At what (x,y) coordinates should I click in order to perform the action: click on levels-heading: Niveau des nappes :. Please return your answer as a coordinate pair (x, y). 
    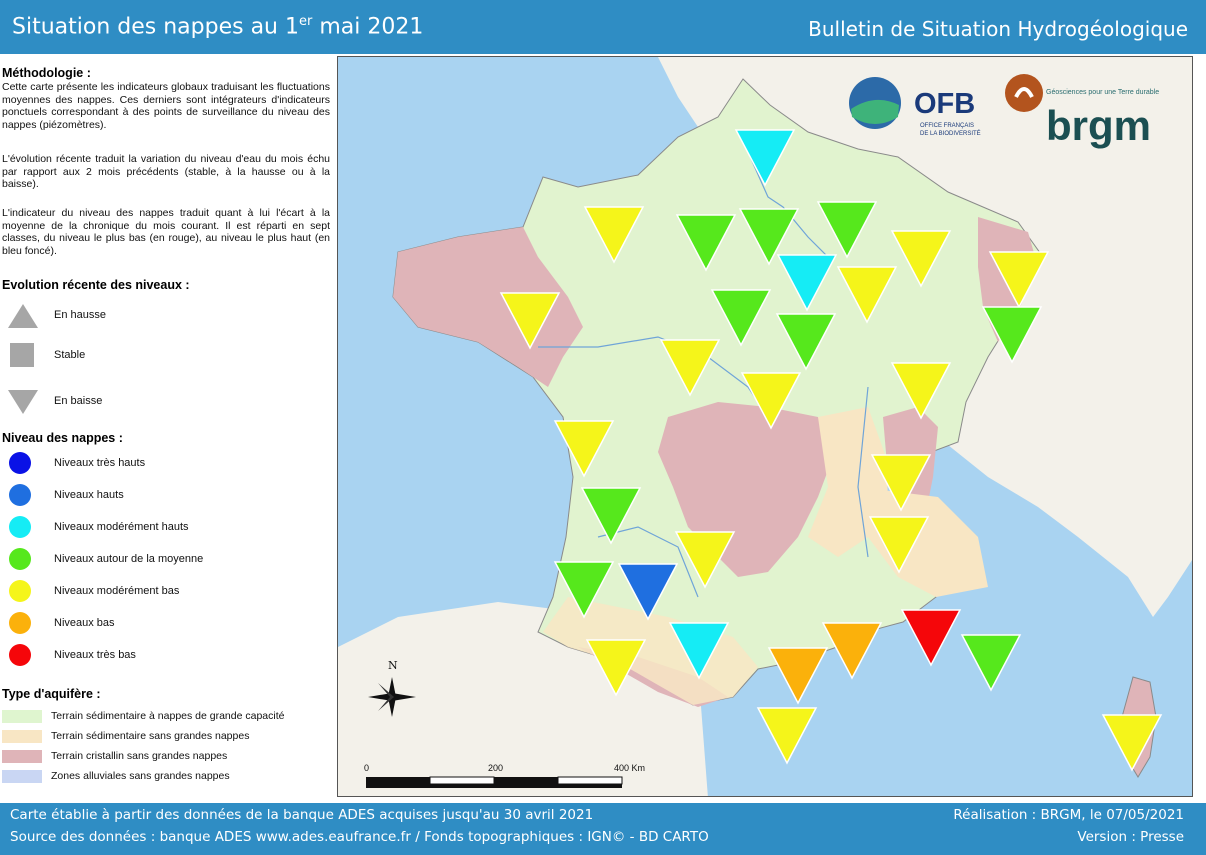
    Looking at the image, I should click on (62, 438).